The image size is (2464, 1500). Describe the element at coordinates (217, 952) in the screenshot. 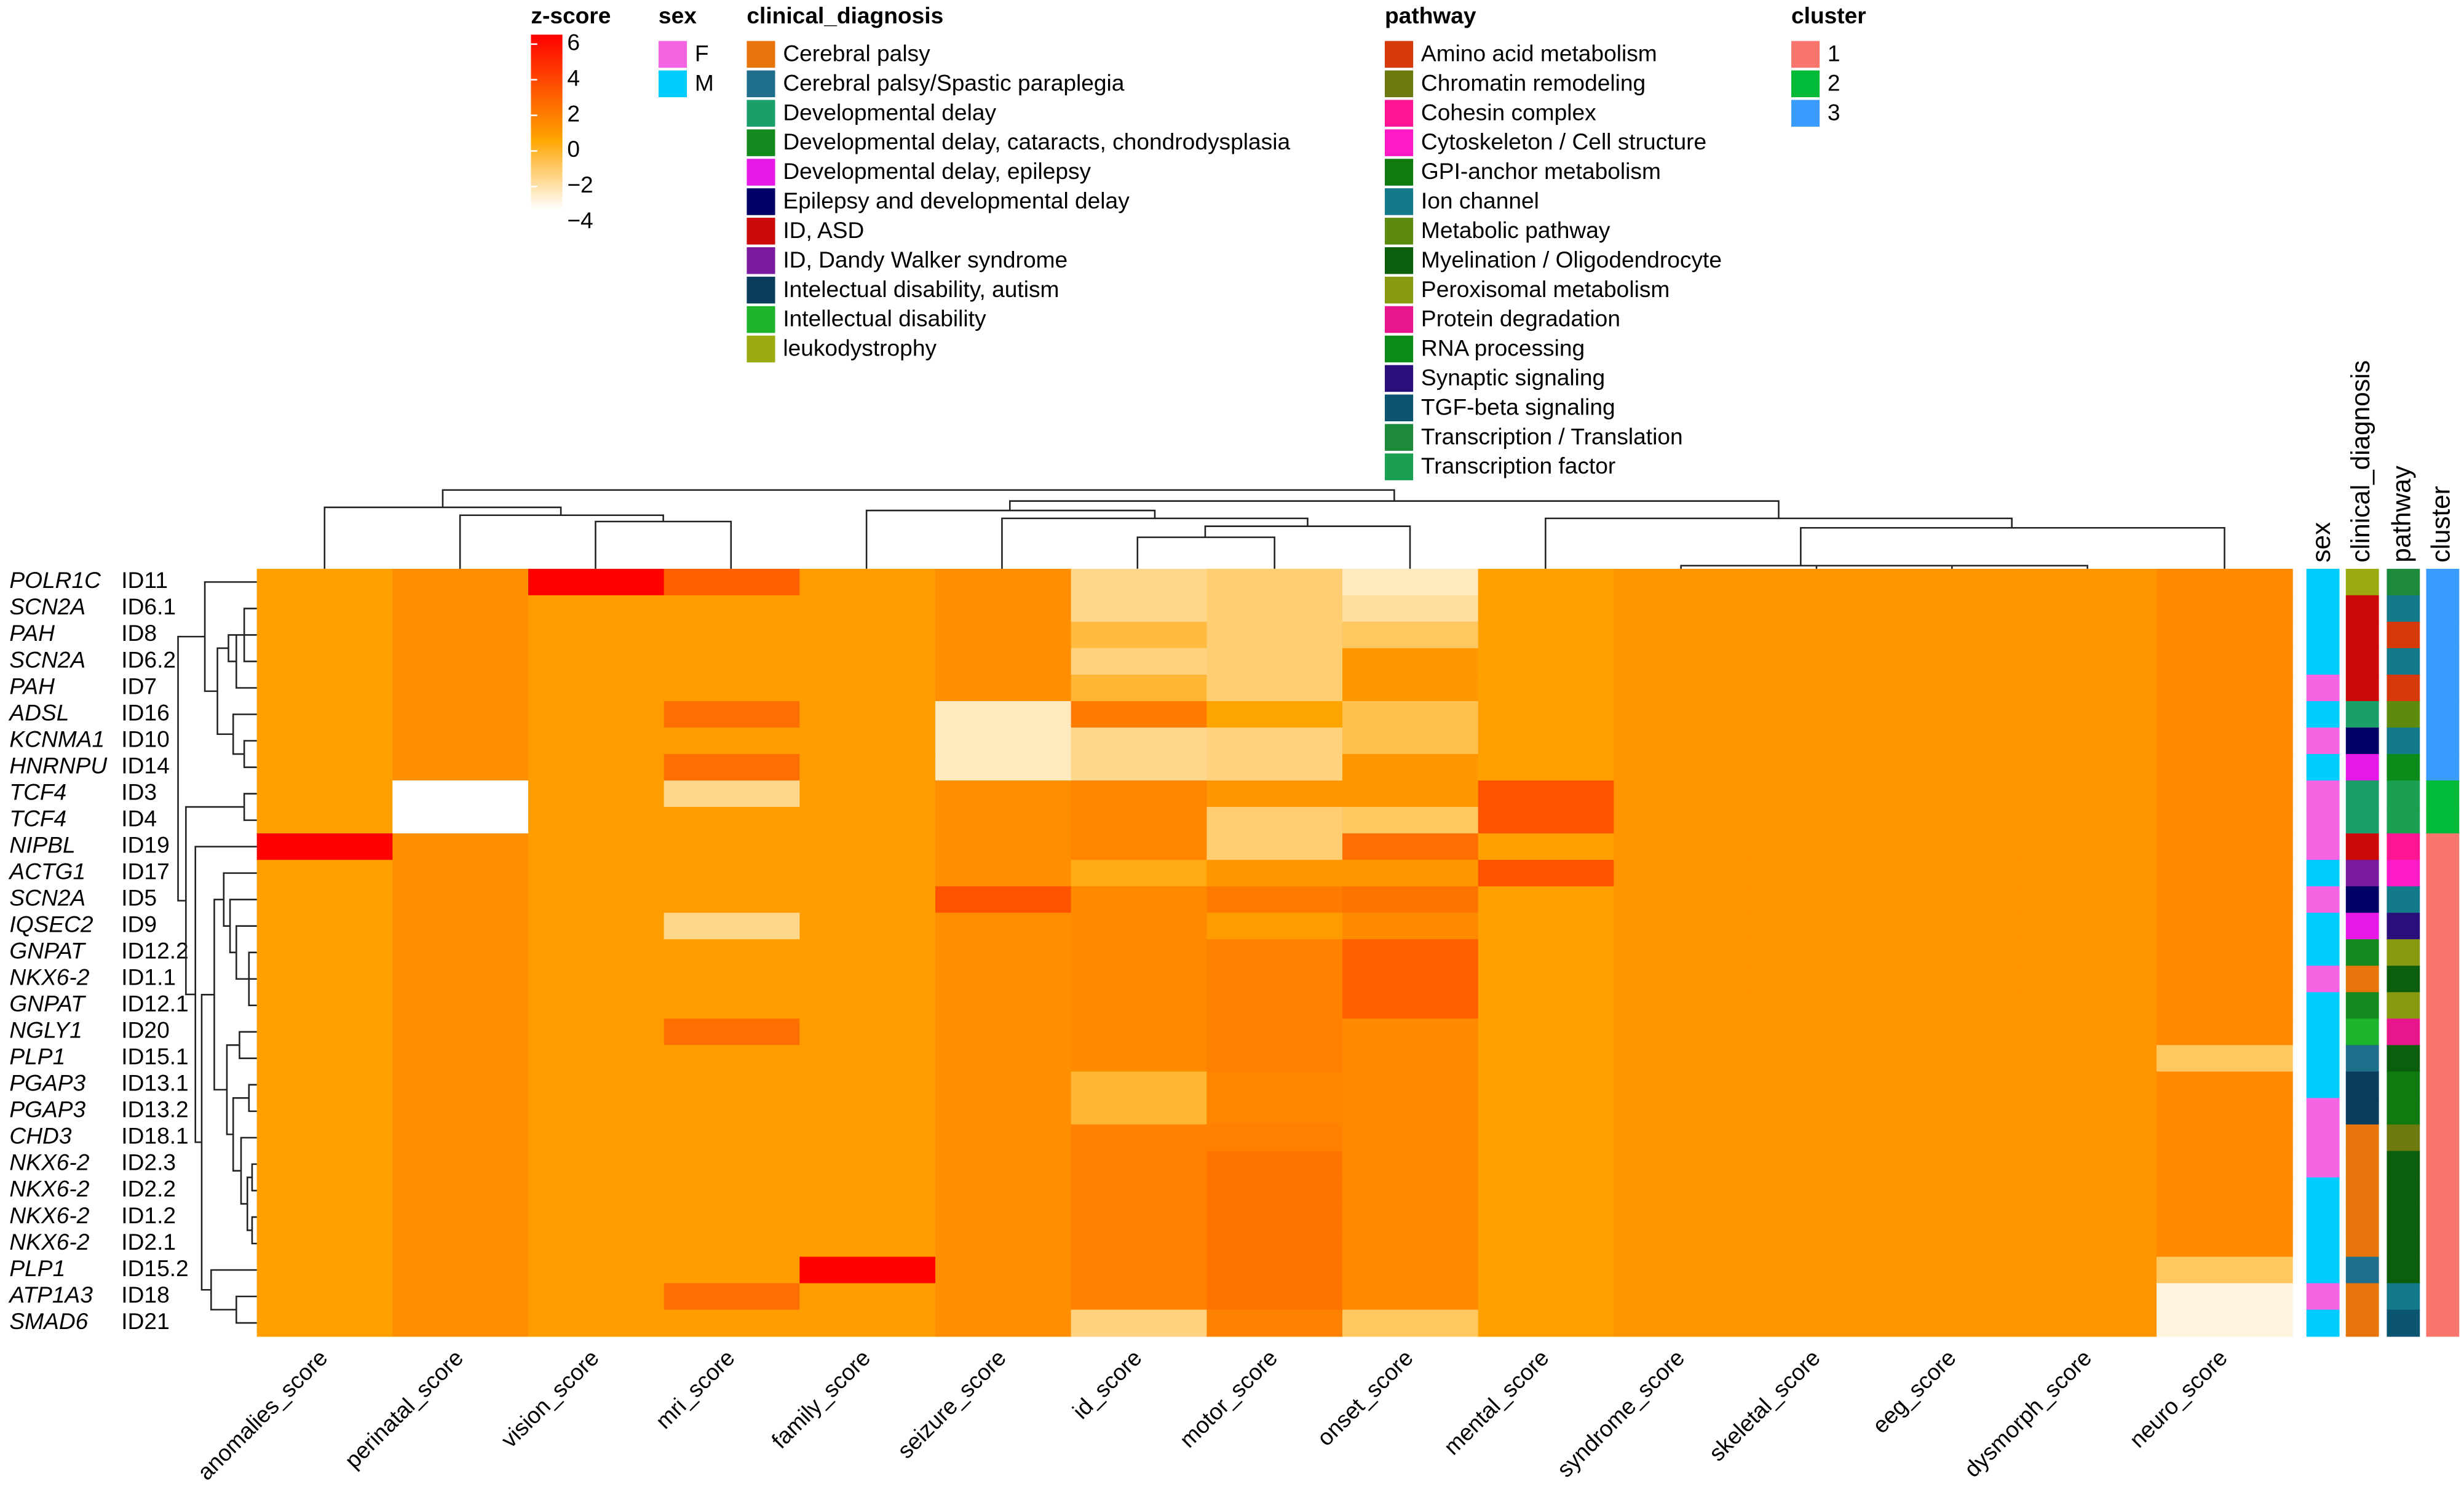

I see `row-dendrogram` at that location.